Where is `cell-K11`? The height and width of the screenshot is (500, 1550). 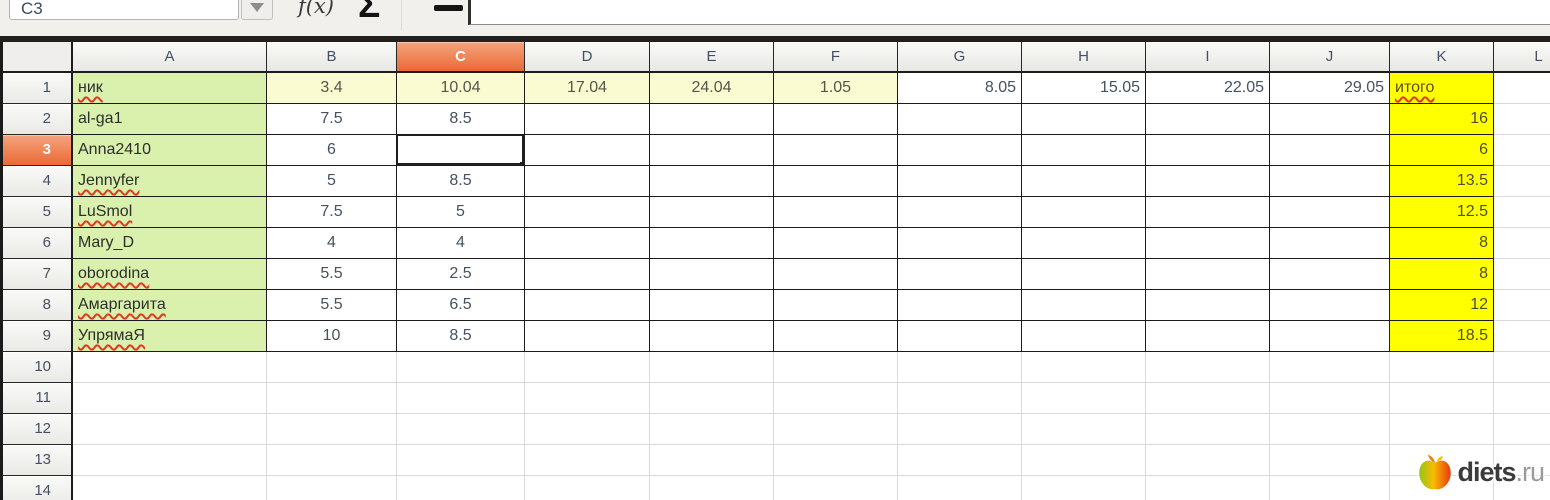
cell-K11 is located at coordinates (1442, 398).